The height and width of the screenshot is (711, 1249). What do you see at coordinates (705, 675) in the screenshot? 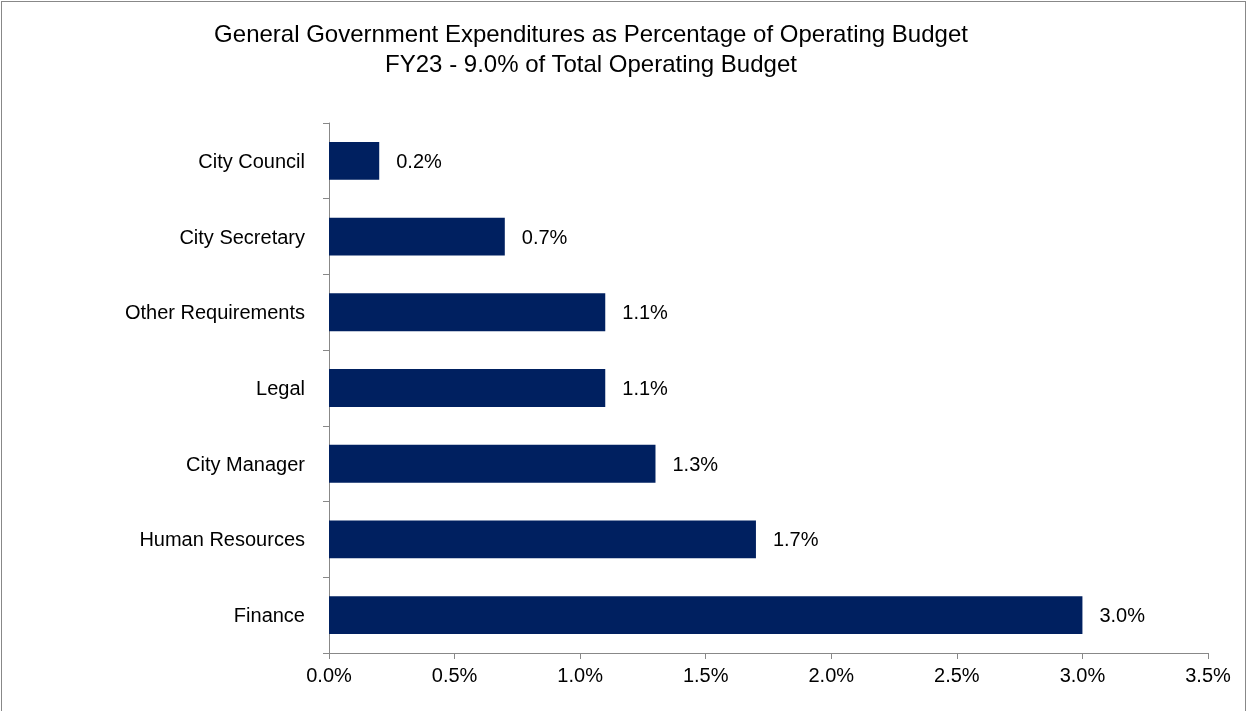
I see `x-tick-label: 1.5%` at bounding box center [705, 675].